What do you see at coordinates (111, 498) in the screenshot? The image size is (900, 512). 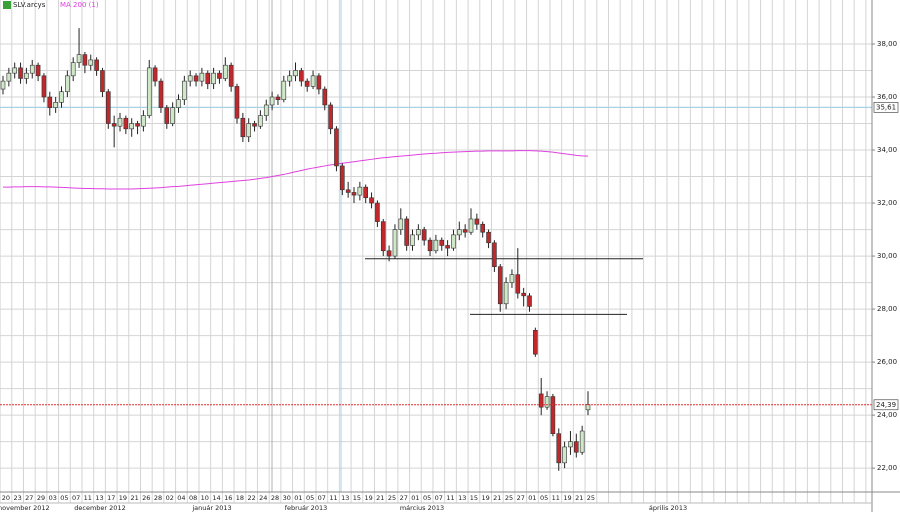 I see `x-tick-label: 17` at bounding box center [111, 498].